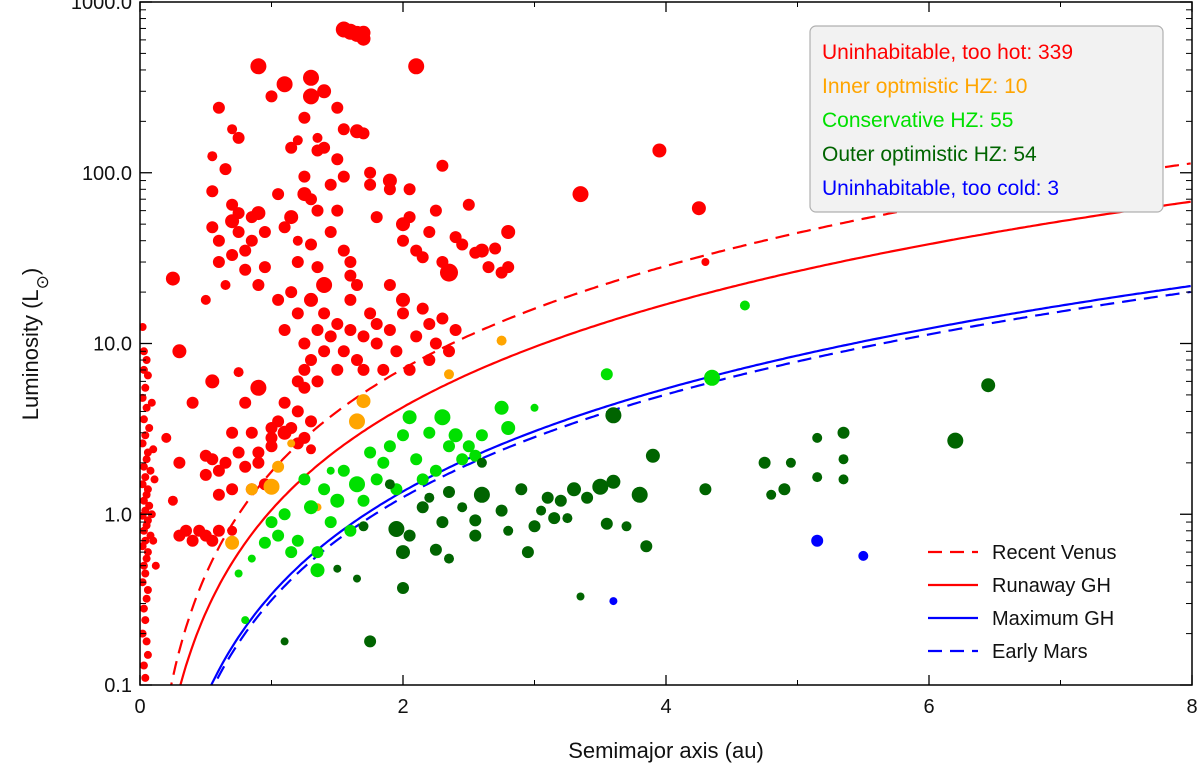  I want to click on count-legend-entry: Uninhabitable, too hot: 339, so click(947, 52).